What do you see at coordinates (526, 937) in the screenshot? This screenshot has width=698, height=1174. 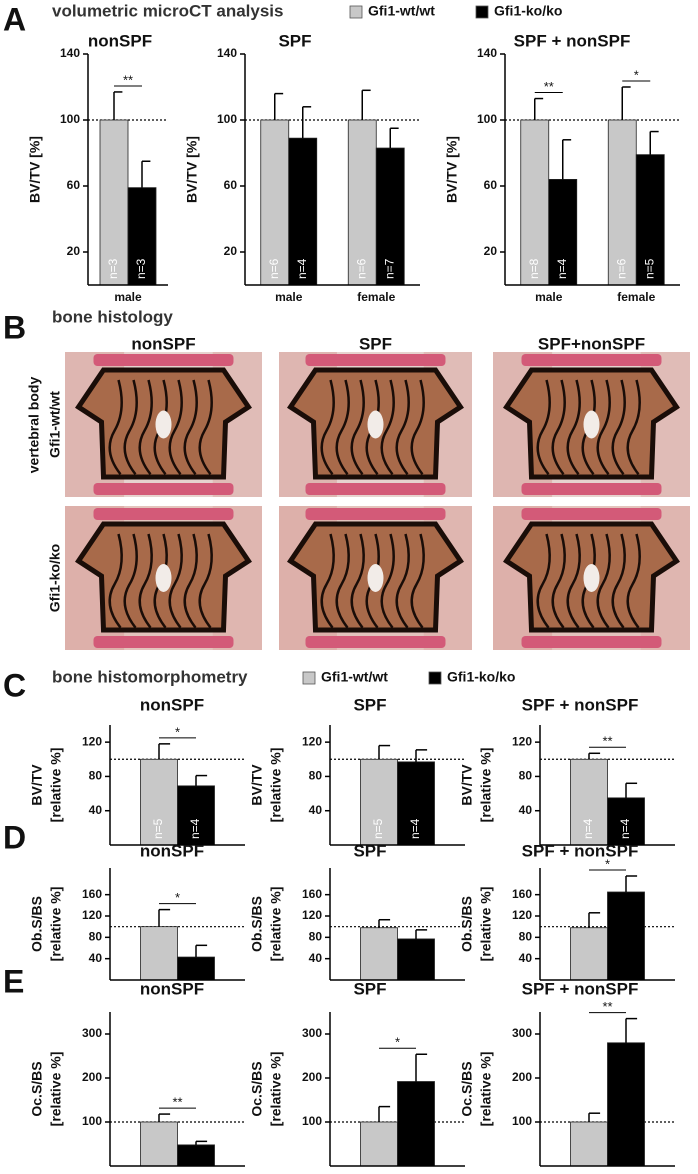 I see `y-tick-label: 80` at bounding box center [526, 937].